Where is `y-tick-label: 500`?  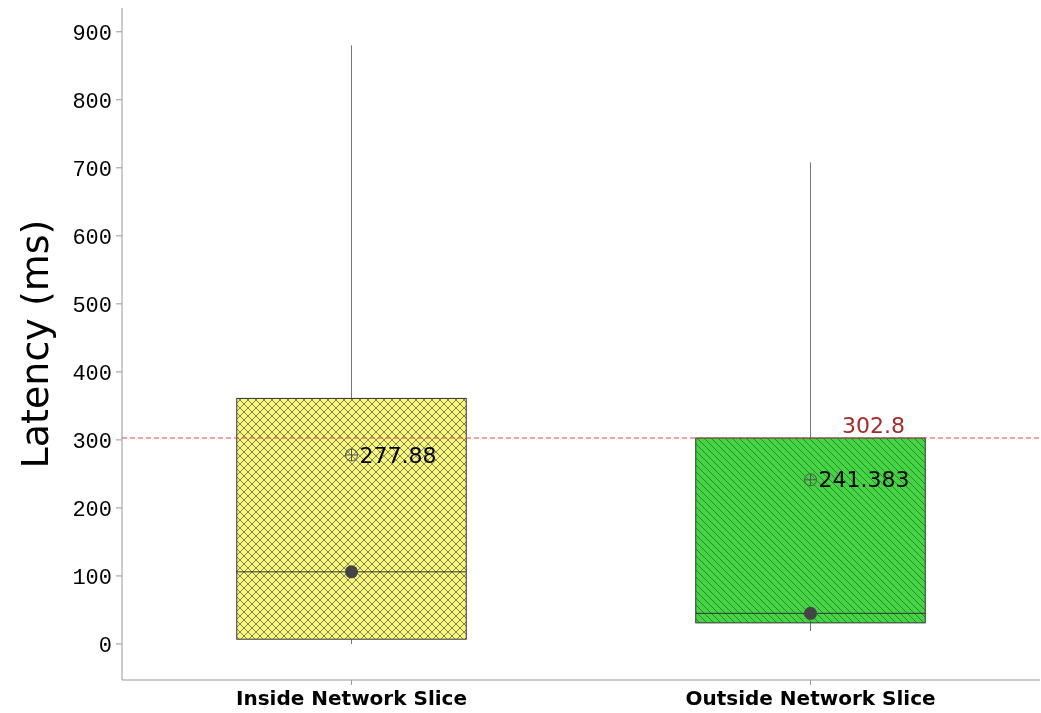 y-tick-label: 500 is located at coordinates (92, 306).